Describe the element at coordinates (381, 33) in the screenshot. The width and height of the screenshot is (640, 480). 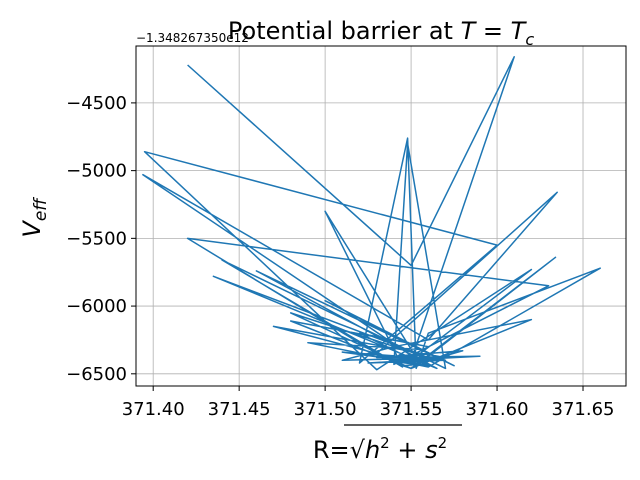
I see `chart-title: Potential barrier at T = Tc` at that location.